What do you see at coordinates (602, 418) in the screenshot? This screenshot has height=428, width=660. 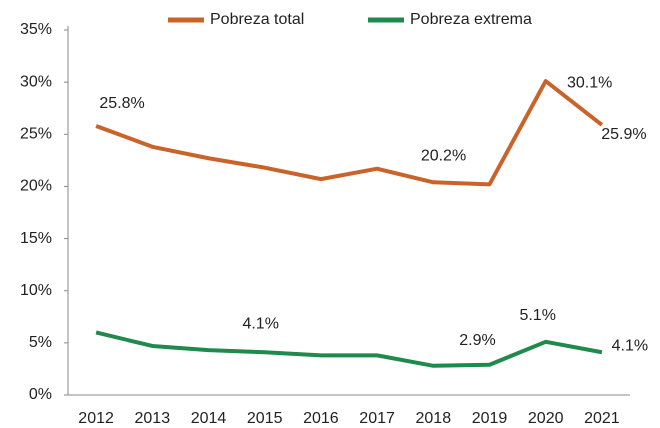 I see `x-tick-label: 2021` at bounding box center [602, 418].